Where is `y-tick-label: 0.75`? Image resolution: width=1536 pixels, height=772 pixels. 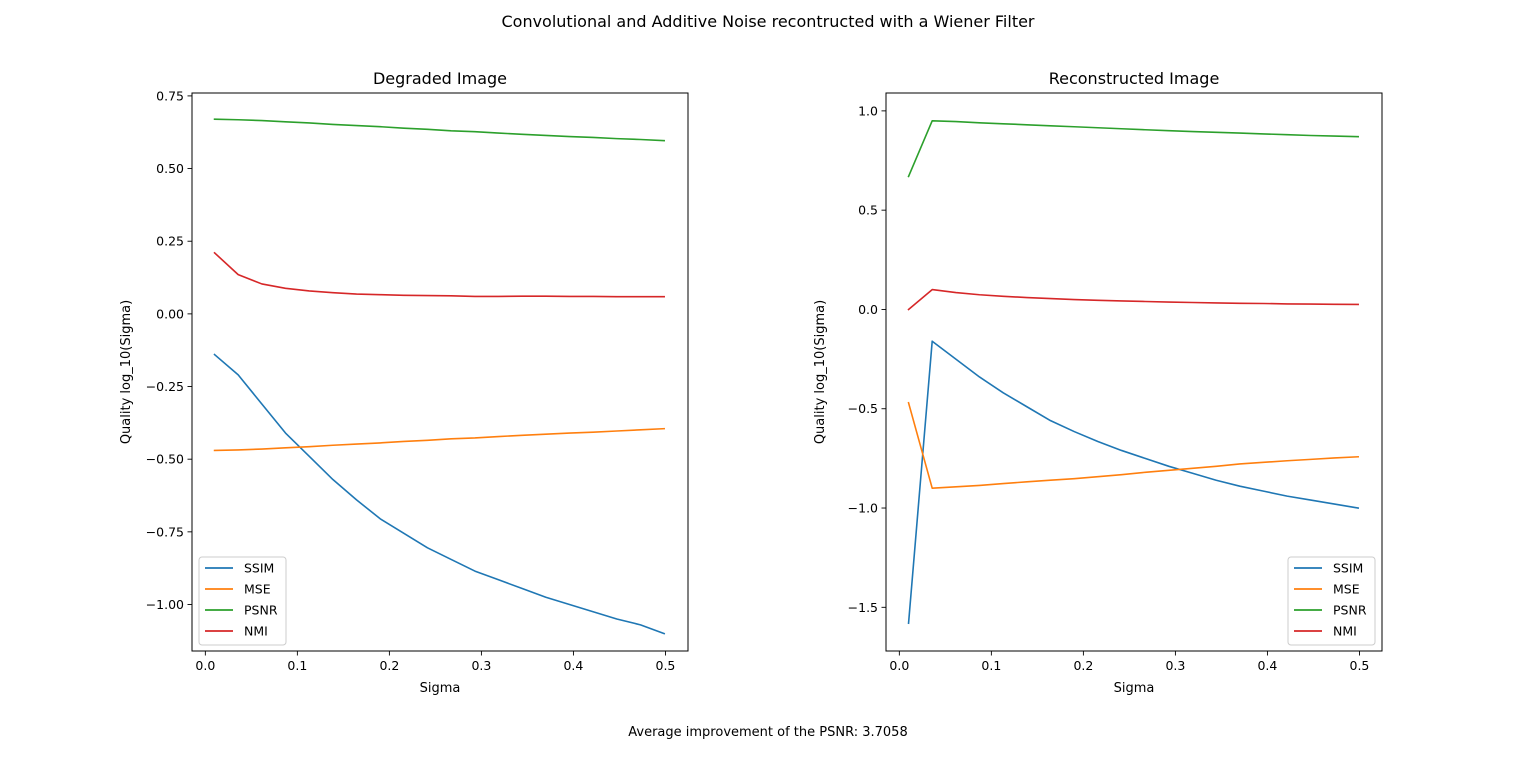 y-tick-label: 0.75 is located at coordinates (170, 95).